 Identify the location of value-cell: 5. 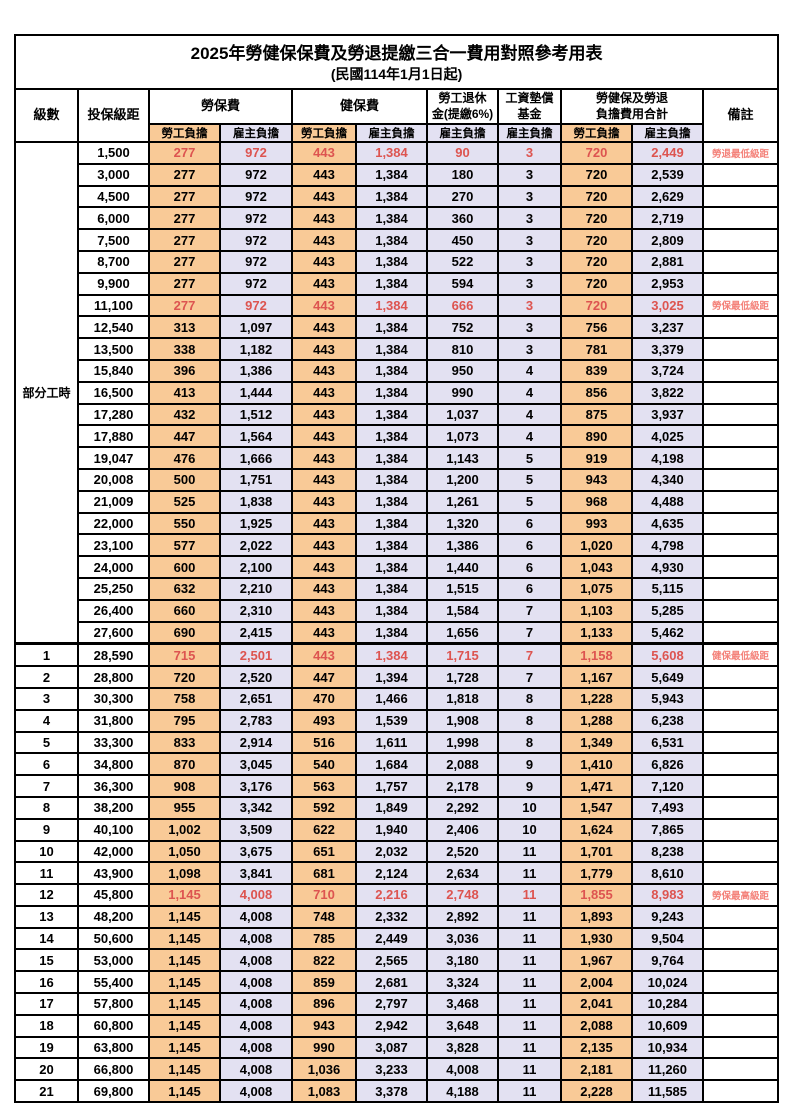
(529, 458).